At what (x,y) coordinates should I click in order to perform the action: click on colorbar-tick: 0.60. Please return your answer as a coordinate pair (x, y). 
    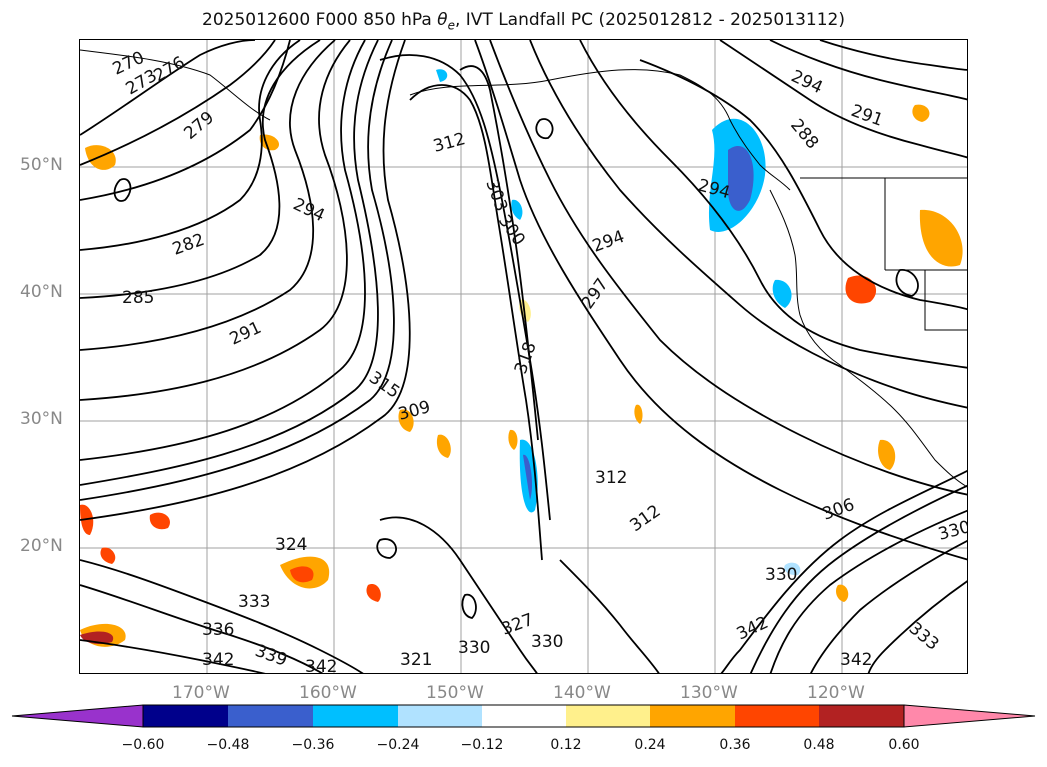
    Looking at the image, I should click on (904, 745).